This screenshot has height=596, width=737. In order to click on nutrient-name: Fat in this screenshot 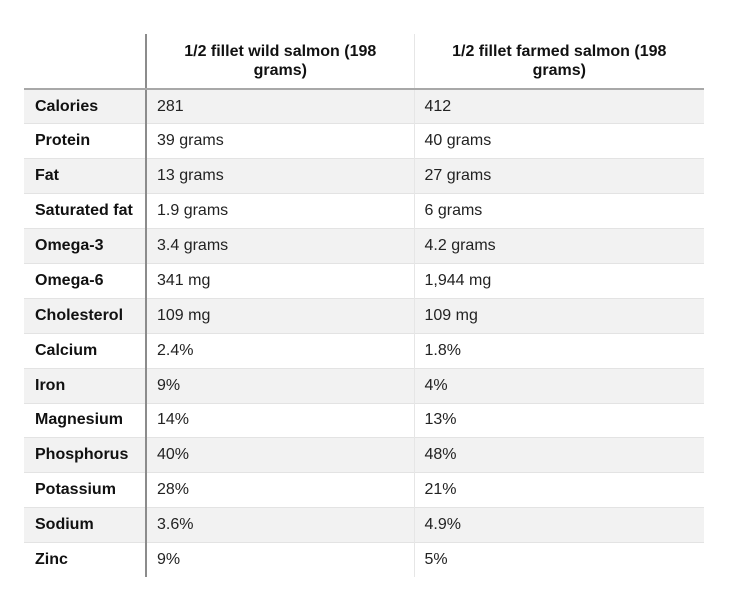, I will do `click(85, 176)`.